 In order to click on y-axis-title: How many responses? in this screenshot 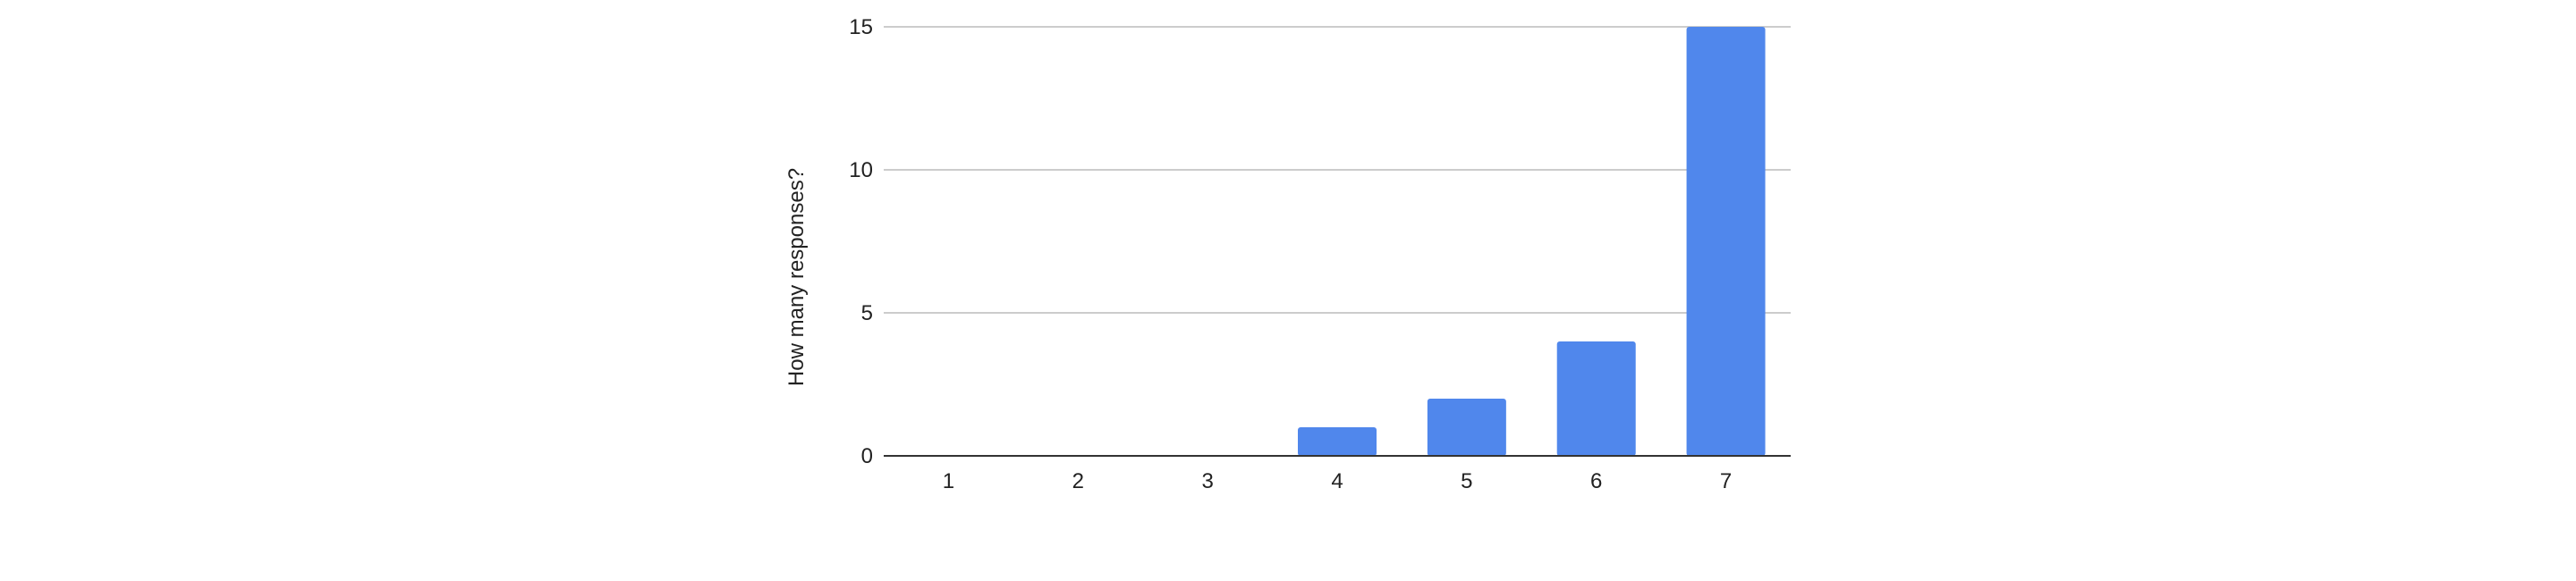, I will do `click(796, 277)`.